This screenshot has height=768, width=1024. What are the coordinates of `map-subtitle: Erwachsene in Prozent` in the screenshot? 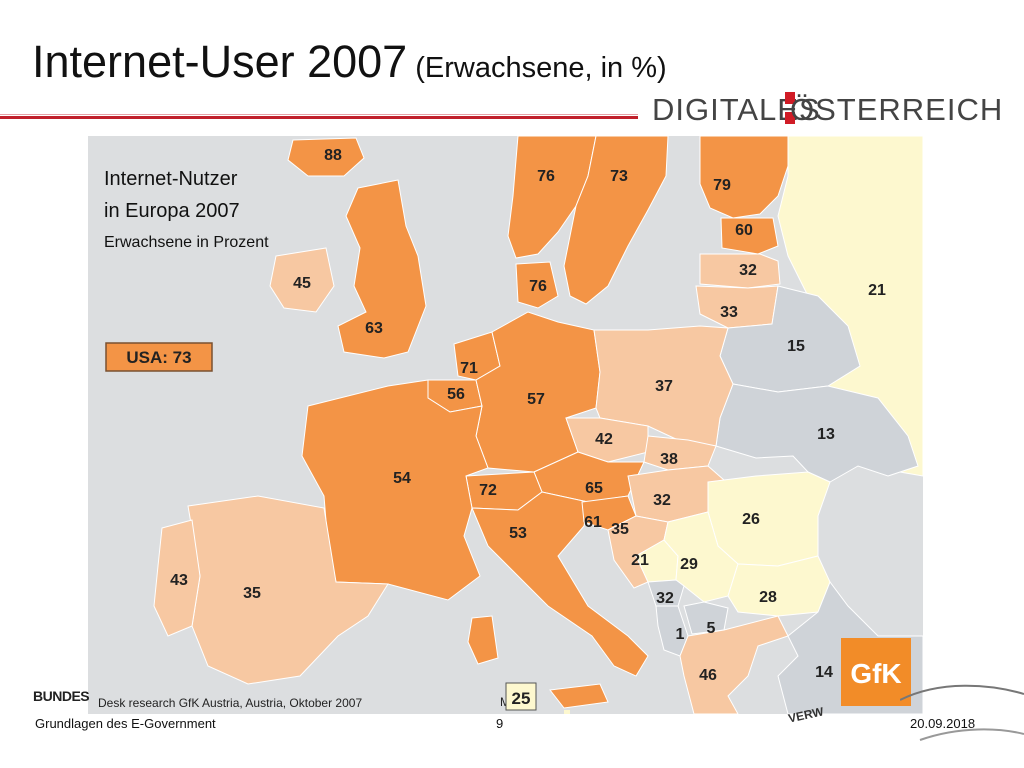 It's located at (186, 242).